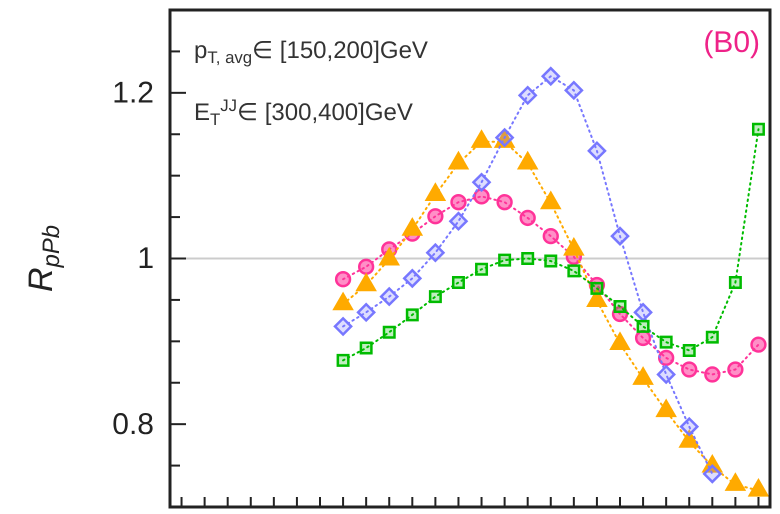 The image size is (780, 514). I want to click on text: (B0), so click(731, 42).